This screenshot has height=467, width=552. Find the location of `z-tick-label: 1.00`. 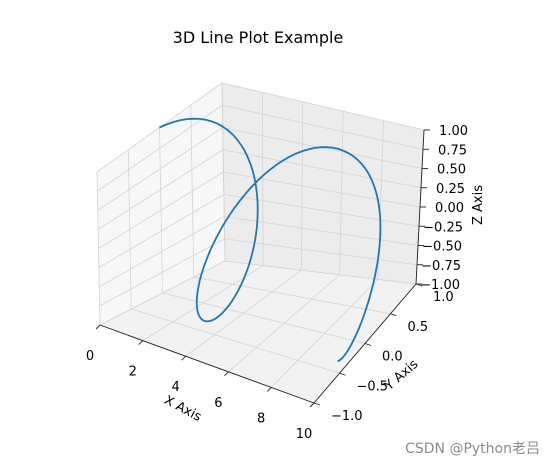

z-tick-label: 1.00 is located at coordinates (453, 131).